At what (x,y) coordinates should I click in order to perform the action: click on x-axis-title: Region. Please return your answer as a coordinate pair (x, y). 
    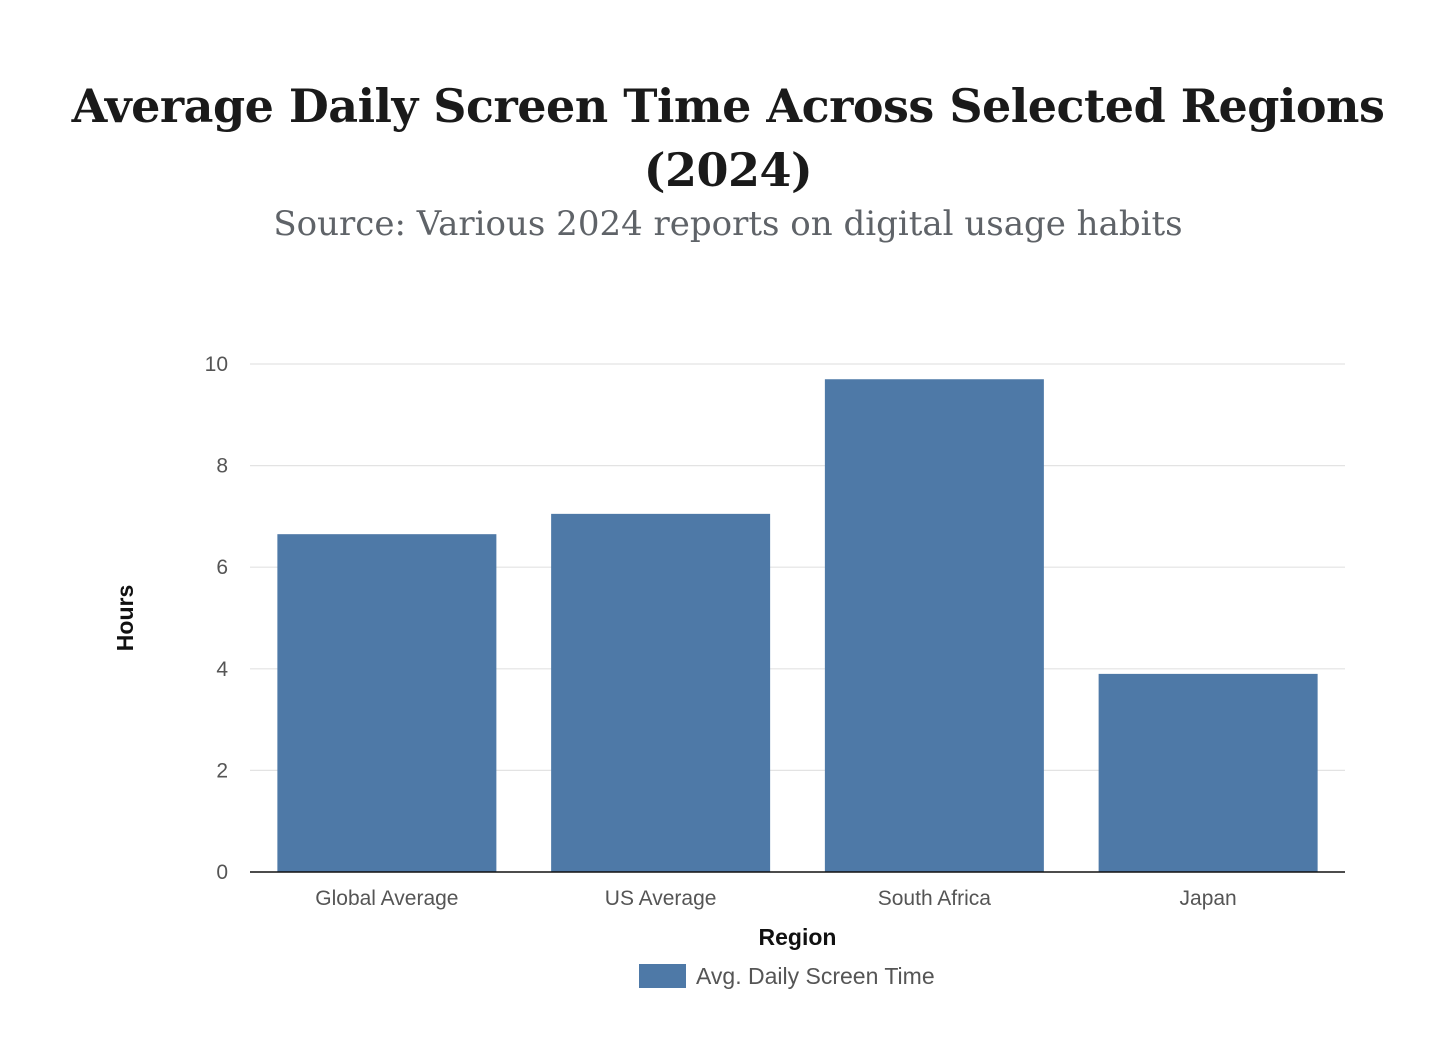
    Looking at the image, I should click on (798, 937).